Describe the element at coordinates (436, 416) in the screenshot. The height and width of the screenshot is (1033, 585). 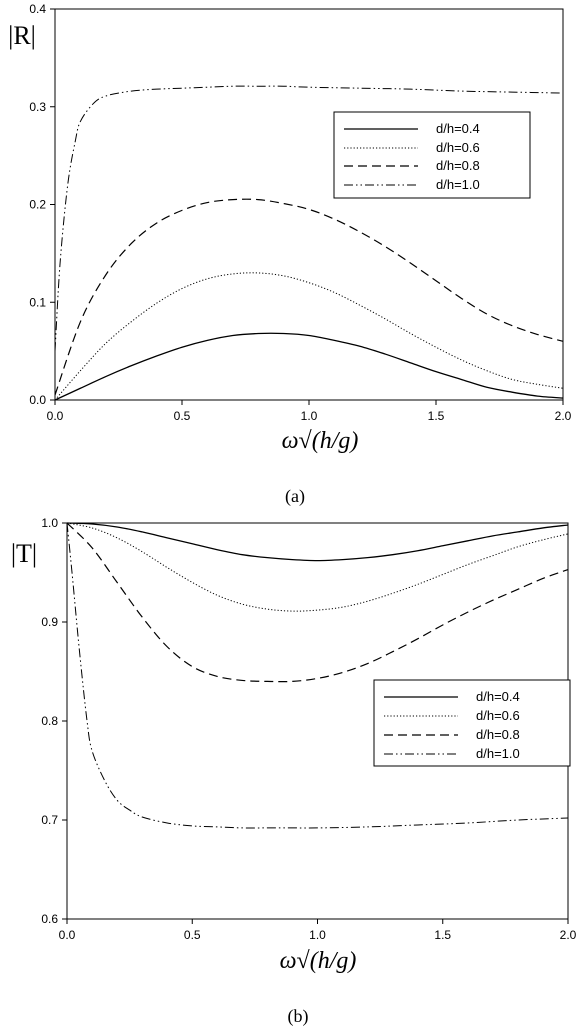
I see `x-tick-label-a: 1.5` at that location.